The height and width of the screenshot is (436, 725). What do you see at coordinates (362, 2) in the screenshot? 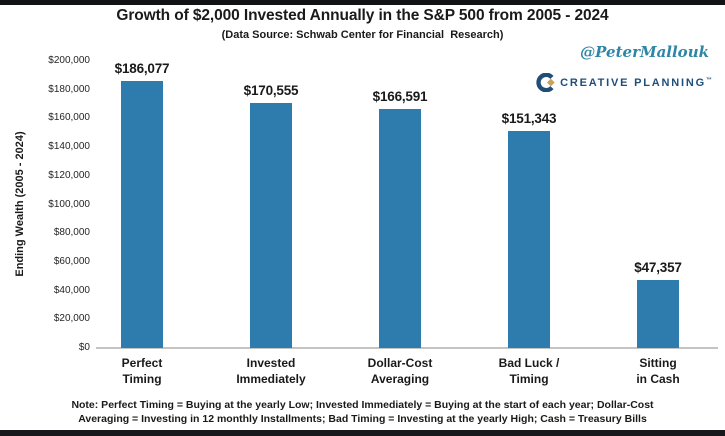
I see `top-black-border` at bounding box center [362, 2].